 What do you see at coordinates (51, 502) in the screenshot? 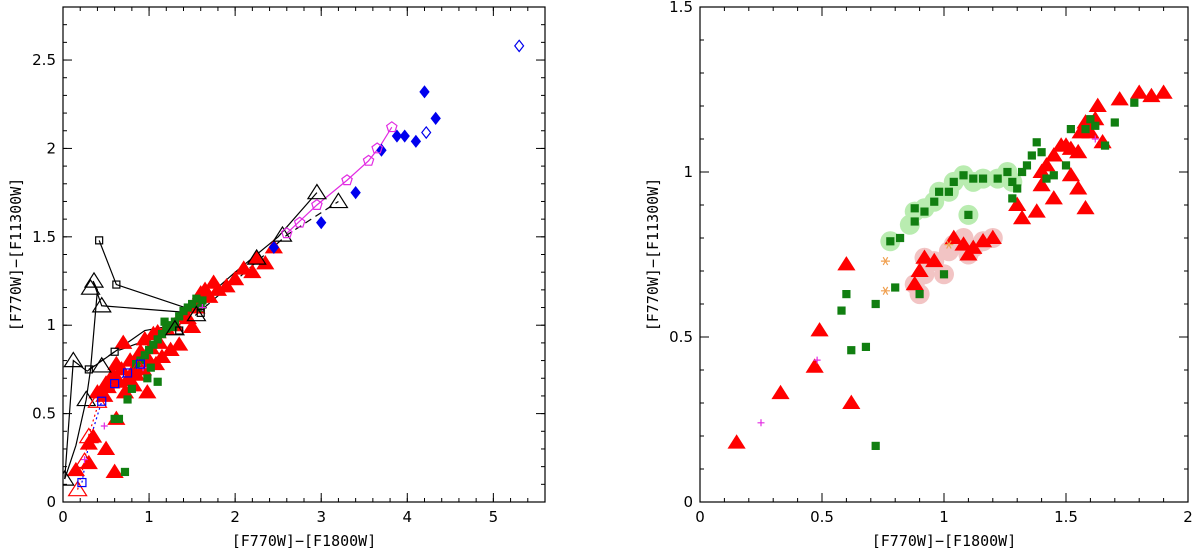
I see `y-tick-label: 0` at bounding box center [51, 502].